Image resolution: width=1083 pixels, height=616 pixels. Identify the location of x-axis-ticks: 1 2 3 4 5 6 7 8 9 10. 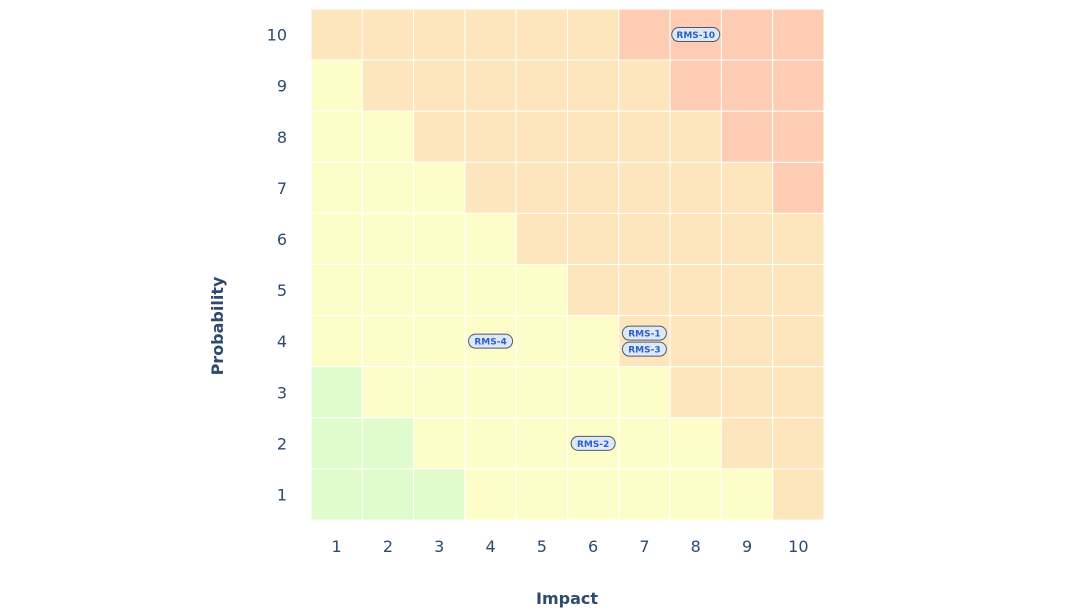
(570, 546).